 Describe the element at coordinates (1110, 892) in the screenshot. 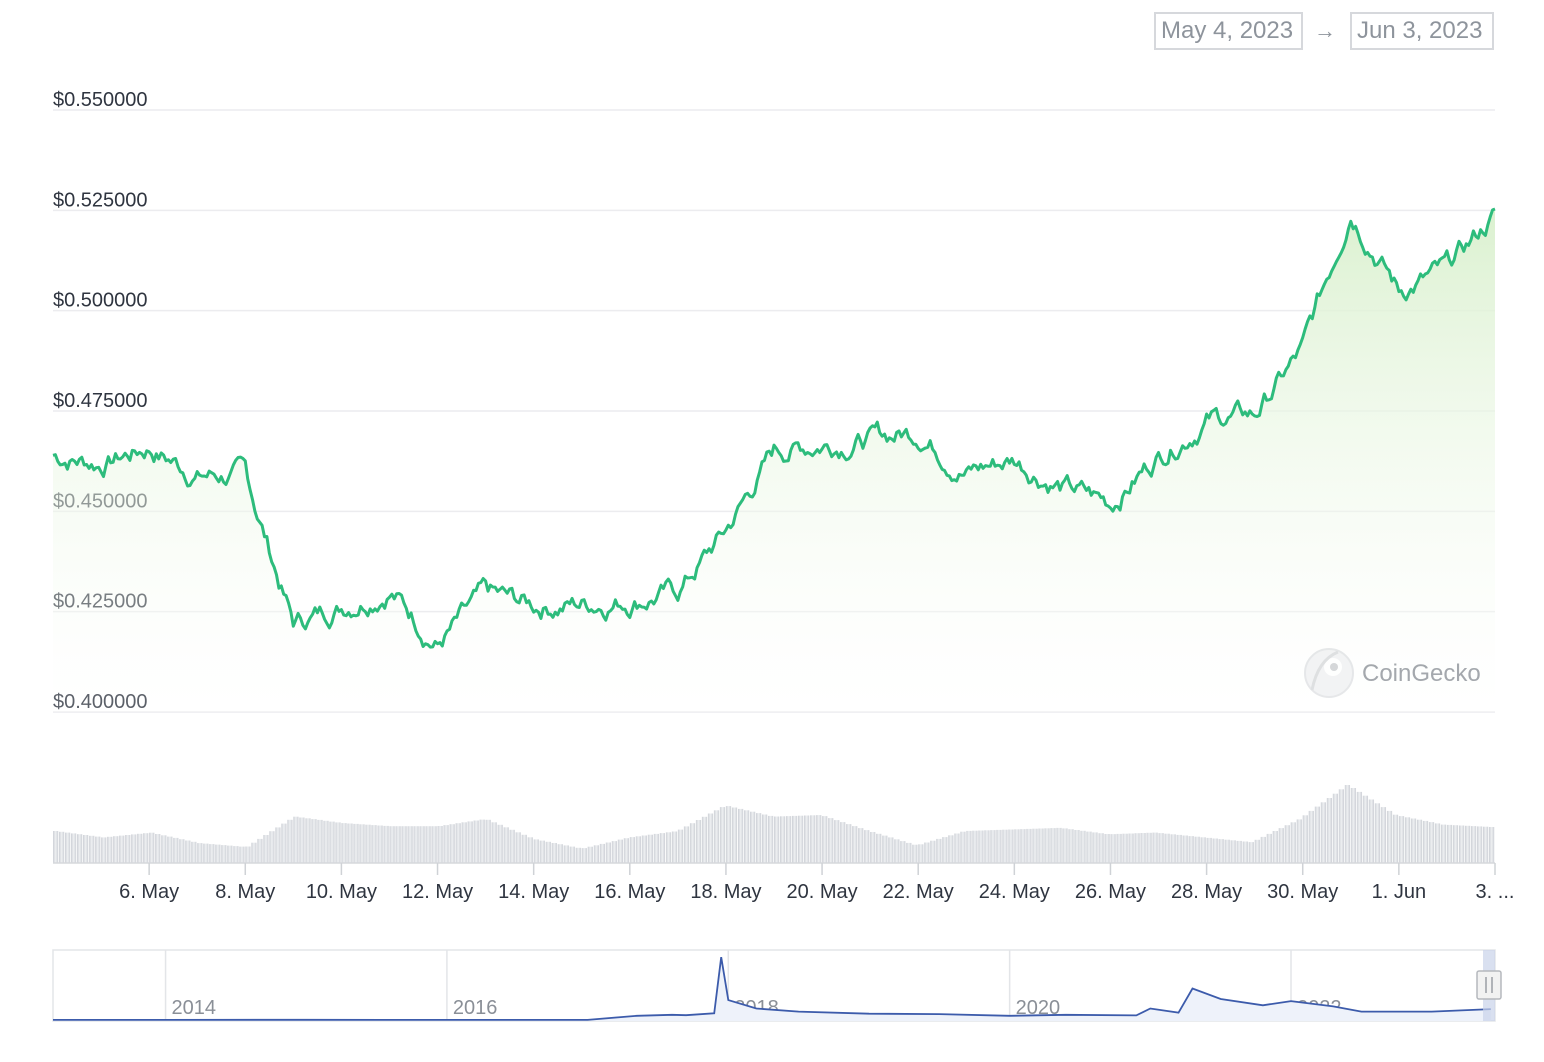

I see `x-tick-label: 26. May` at that location.